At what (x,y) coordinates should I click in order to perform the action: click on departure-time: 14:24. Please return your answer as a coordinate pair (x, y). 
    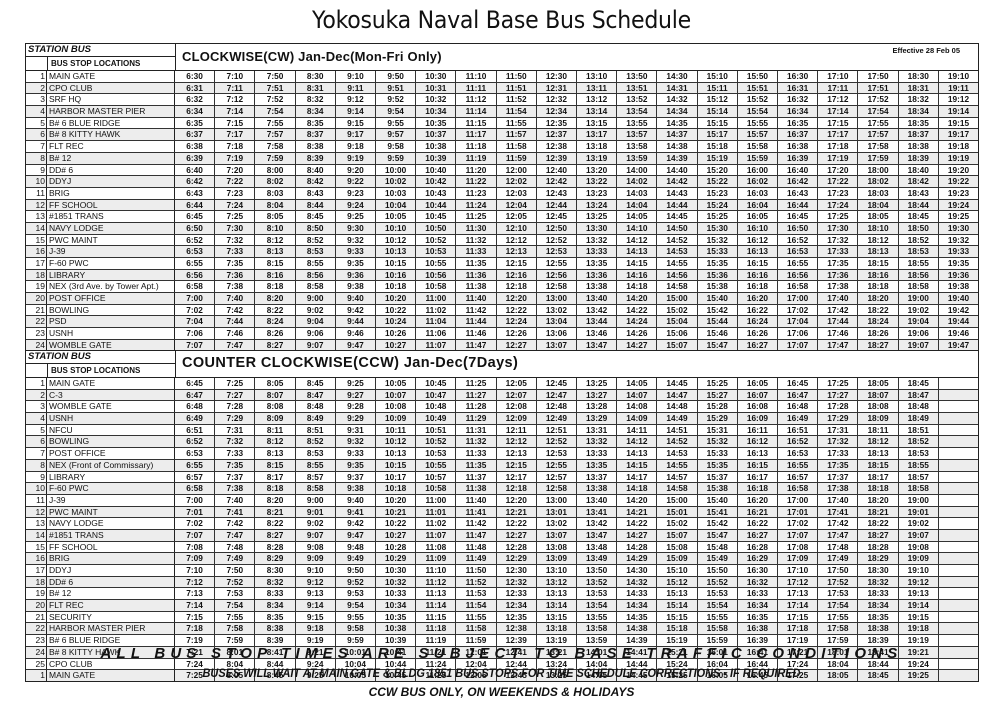
    Looking at the image, I should click on (637, 322).